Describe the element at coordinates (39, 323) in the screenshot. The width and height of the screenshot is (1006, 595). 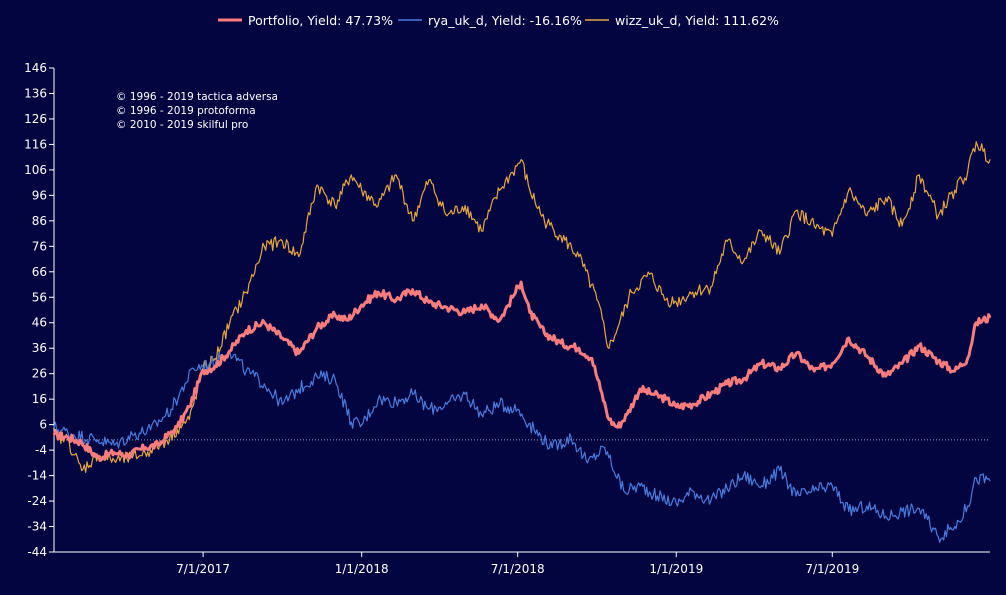
I see `y-tick-label: 46` at that location.